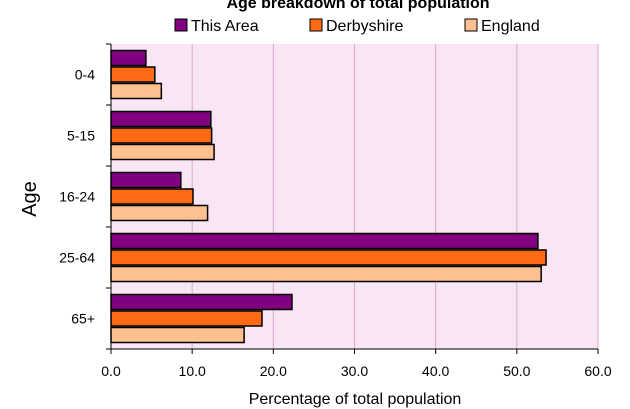 This screenshot has height=409, width=630. I want to click on x-tick-label: 20.0, so click(273, 371).